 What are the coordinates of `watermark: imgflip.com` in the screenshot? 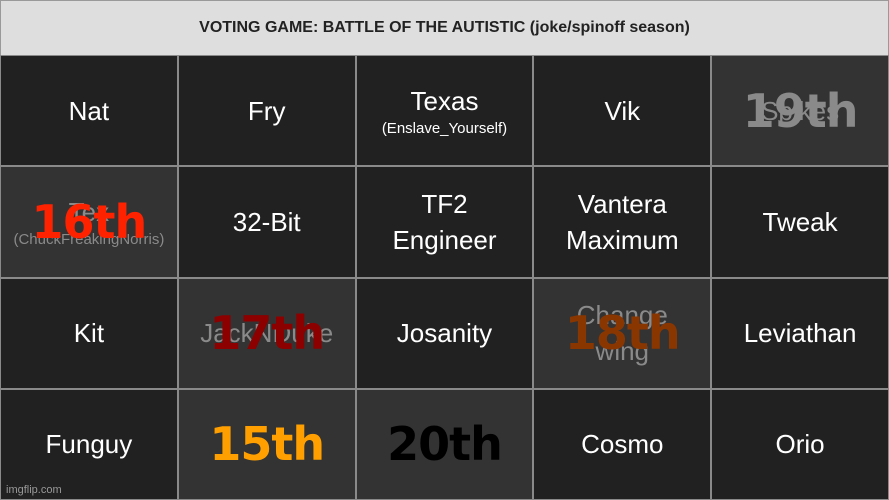 It's located at (34, 490).